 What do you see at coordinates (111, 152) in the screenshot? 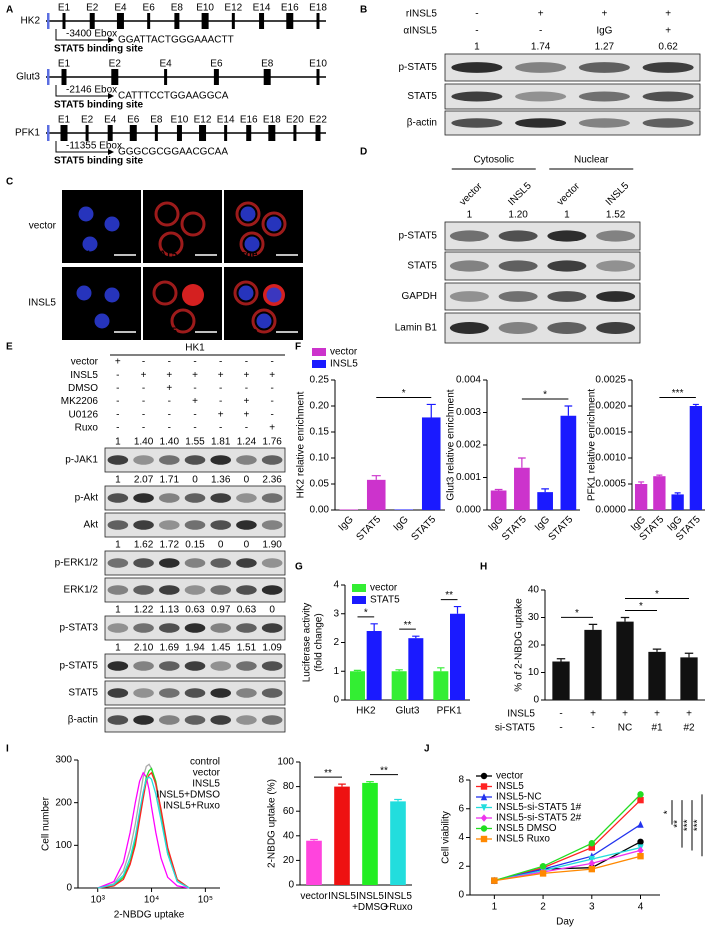
I see `arrowhead` at bounding box center [111, 152].